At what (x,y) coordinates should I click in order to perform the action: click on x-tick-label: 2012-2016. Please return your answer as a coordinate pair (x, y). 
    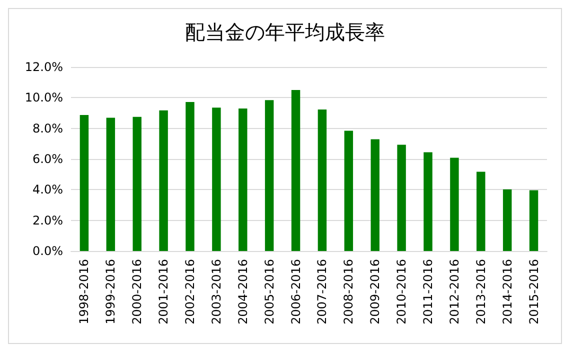
    Looking at the image, I should click on (454, 291).